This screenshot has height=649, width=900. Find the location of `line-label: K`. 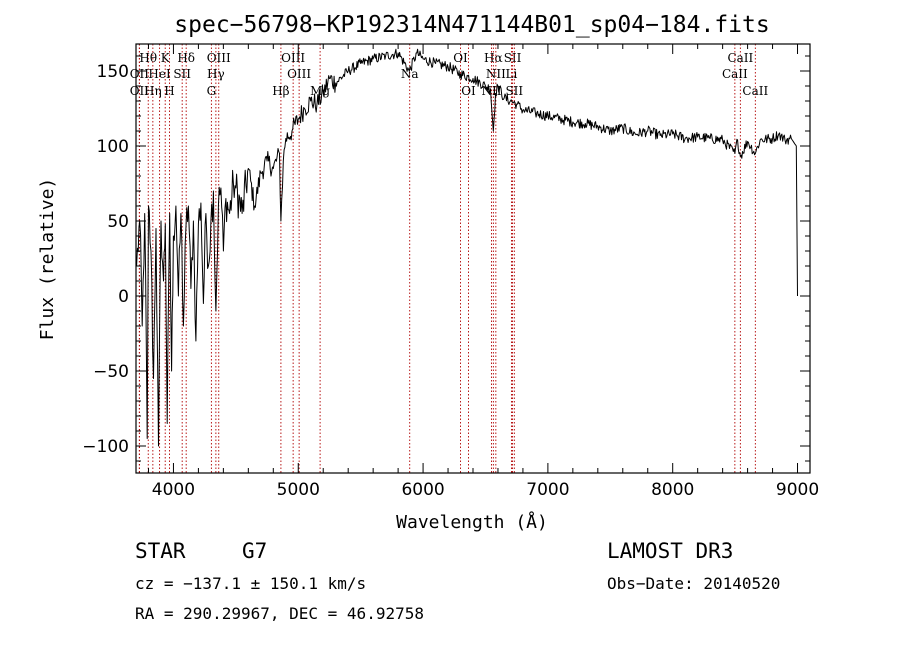

line-label: K is located at coordinates (166, 58).